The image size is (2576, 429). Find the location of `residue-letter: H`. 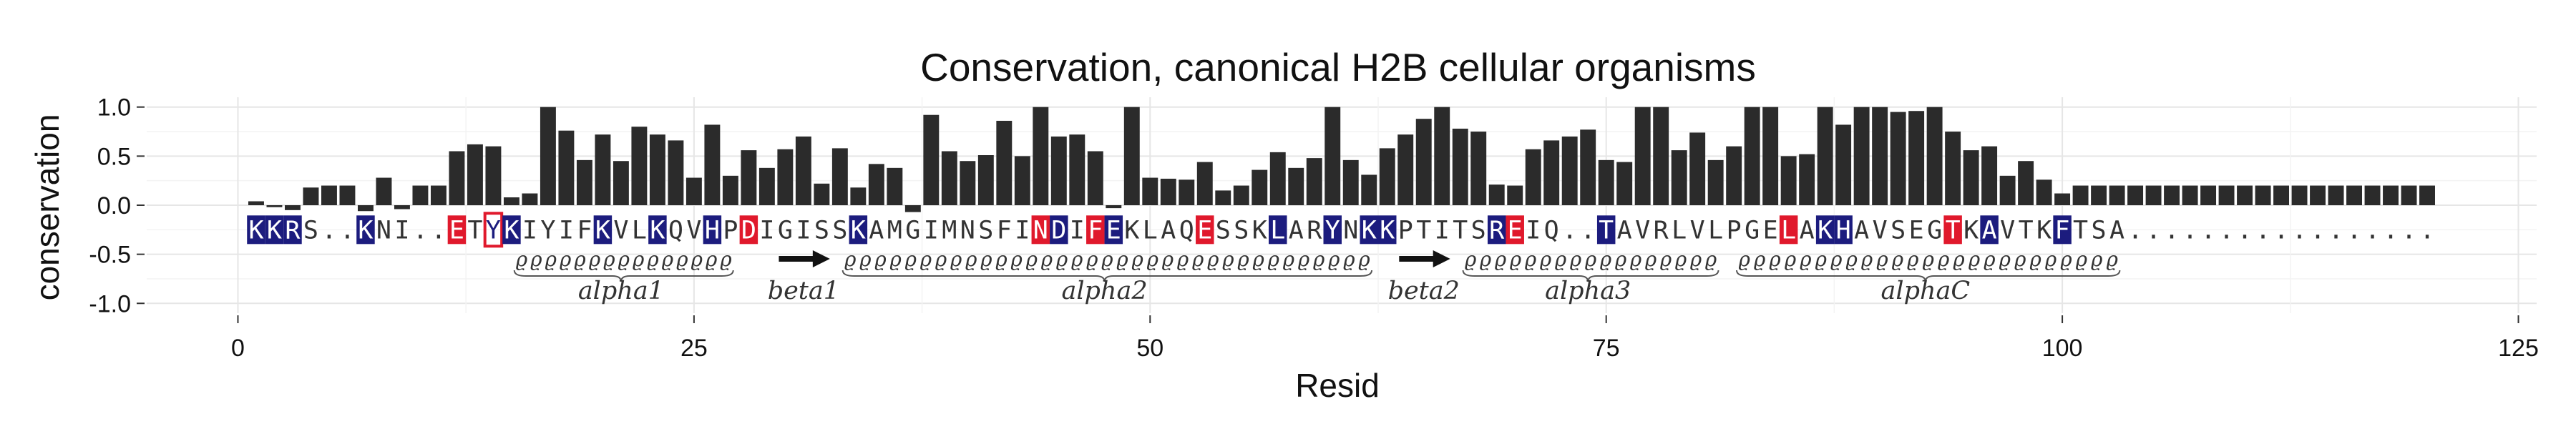

residue-letter: H is located at coordinates (712, 230).